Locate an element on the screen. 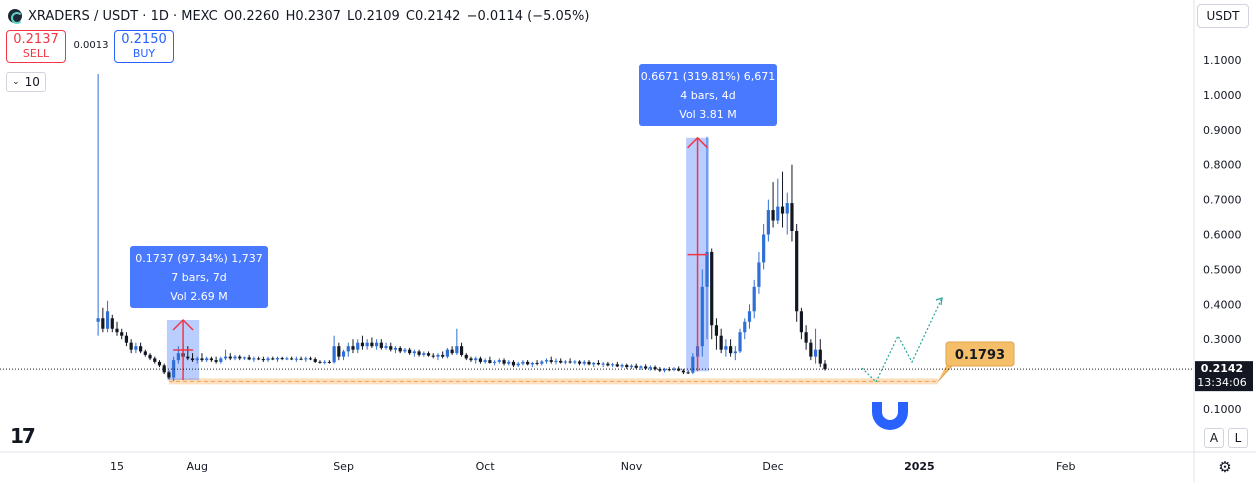 This screenshot has height=486, width=1256. buy-button: 0.2150 BUY is located at coordinates (144, 46).